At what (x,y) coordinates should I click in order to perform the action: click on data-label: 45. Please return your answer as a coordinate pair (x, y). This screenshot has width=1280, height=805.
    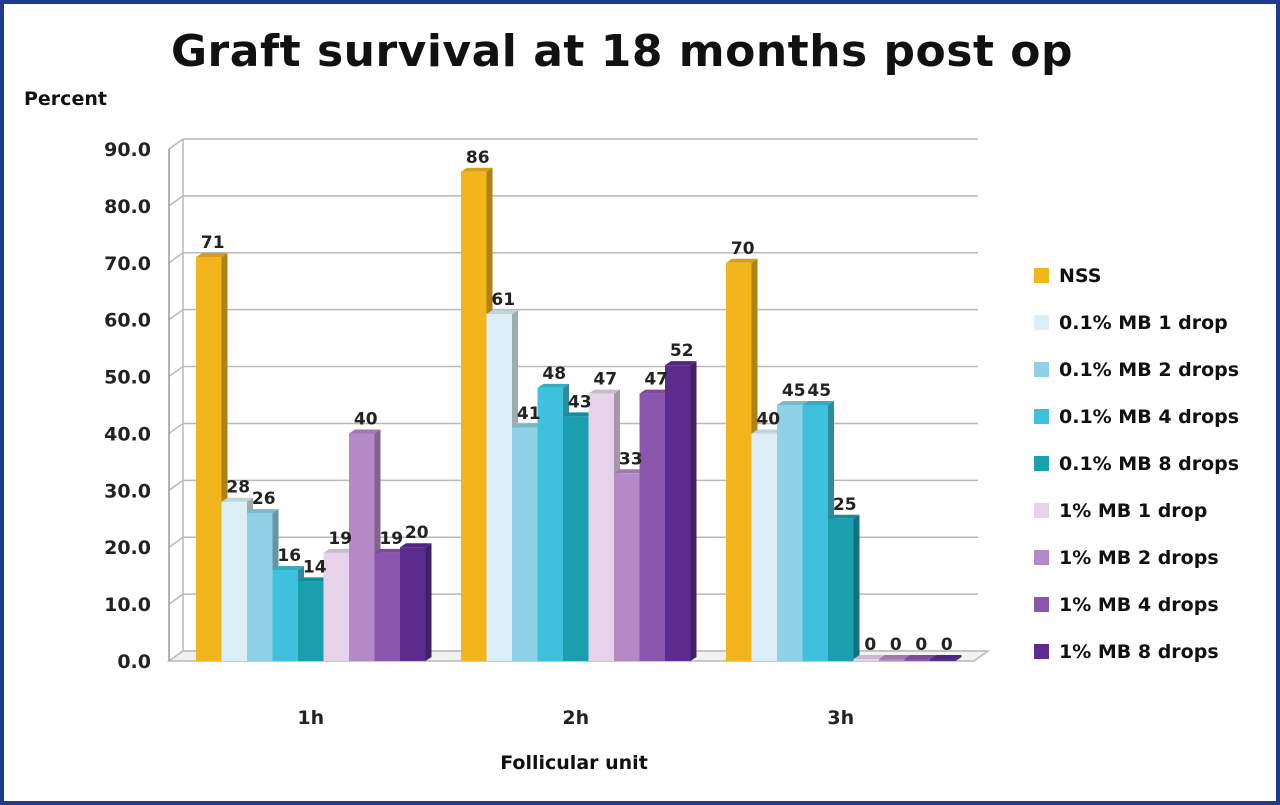
    Looking at the image, I should click on (819, 391).